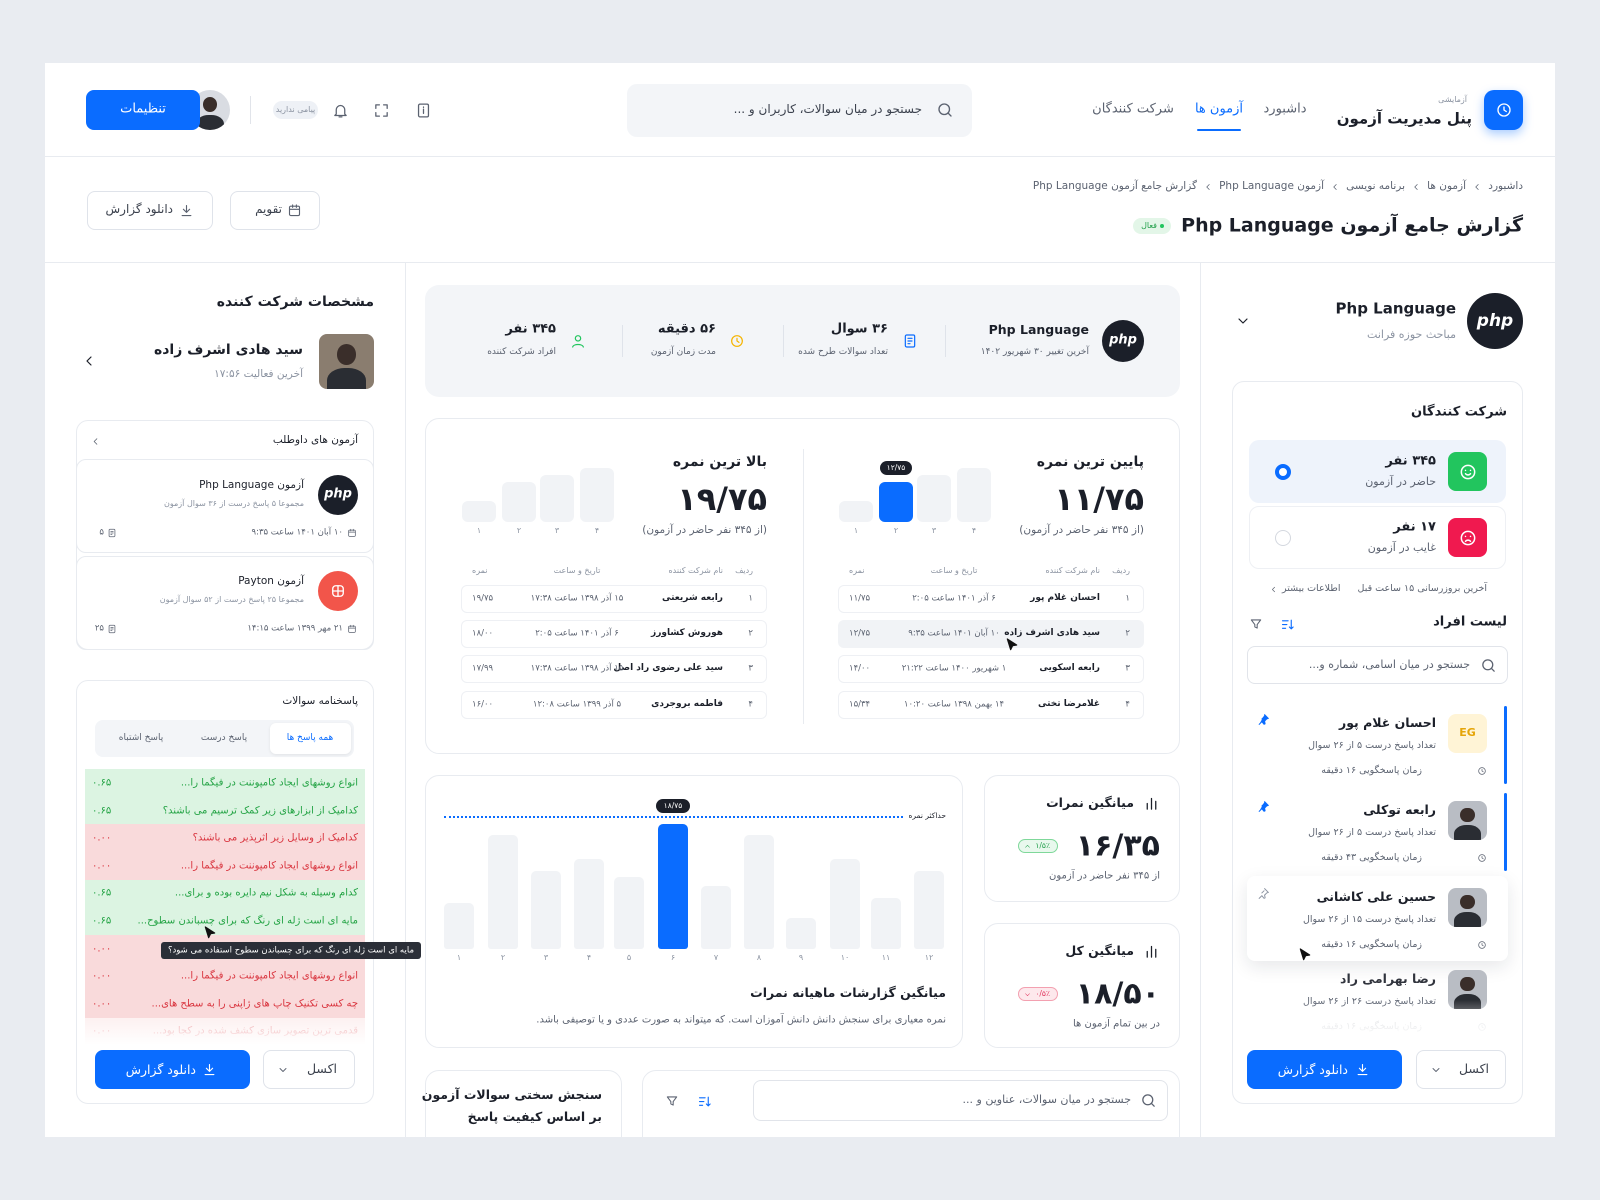 The height and width of the screenshot is (1200, 1600). What do you see at coordinates (577, 668) in the screenshot?
I see `table-cell: ۱۵ آذر ۱۳۹۸ ساعت ۱۷:۳۸` at bounding box center [577, 668].